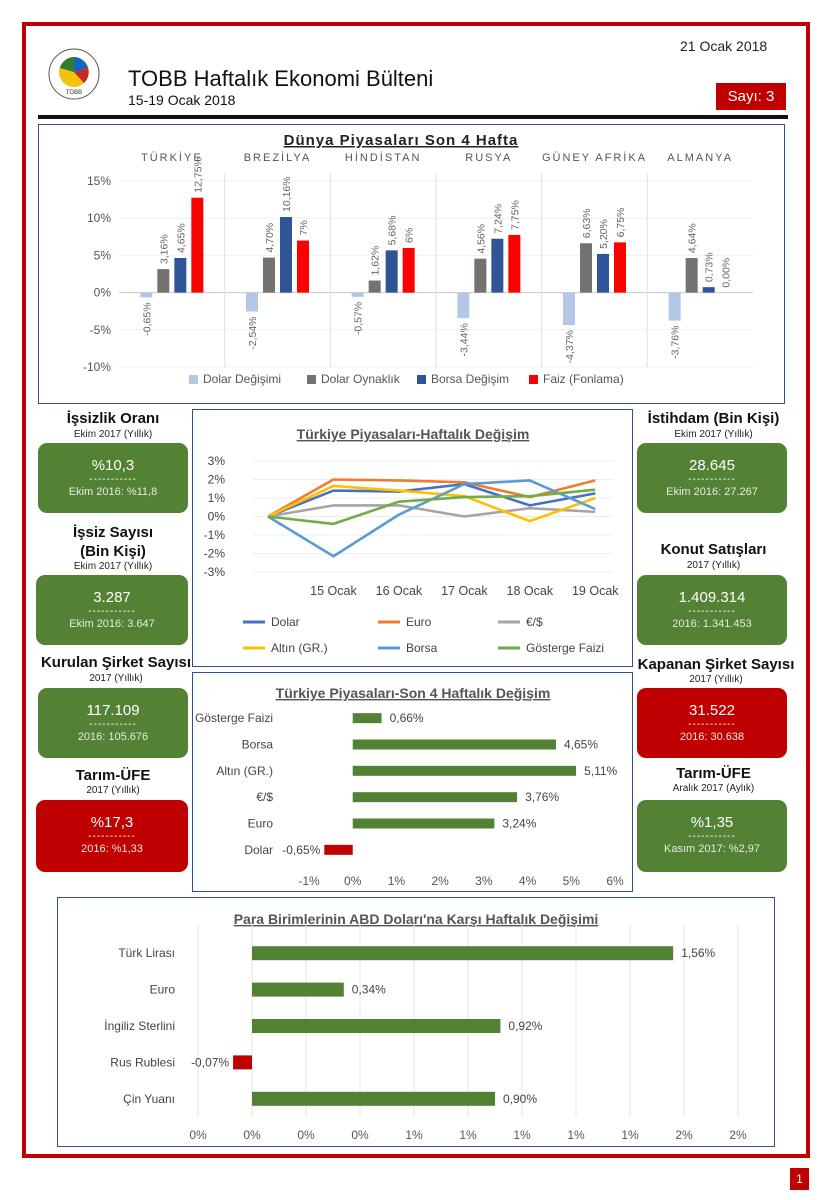 The width and height of the screenshot is (831, 1200). What do you see at coordinates (716, 664) in the screenshot?
I see `companies-closed-title: Kapanan Şirket Sayısı` at bounding box center [716, 664].